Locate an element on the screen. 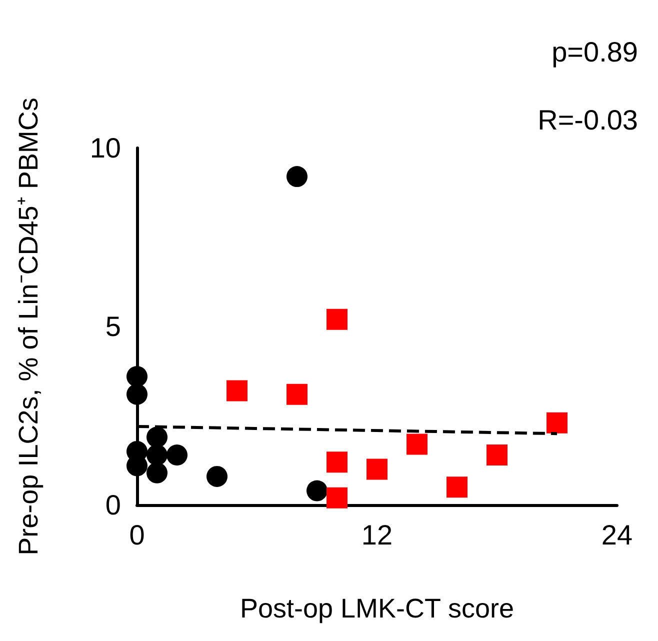 The image size is (658, 641). x-axis-title: Post-op LMK-CT score is located at coordinates (377, 609).